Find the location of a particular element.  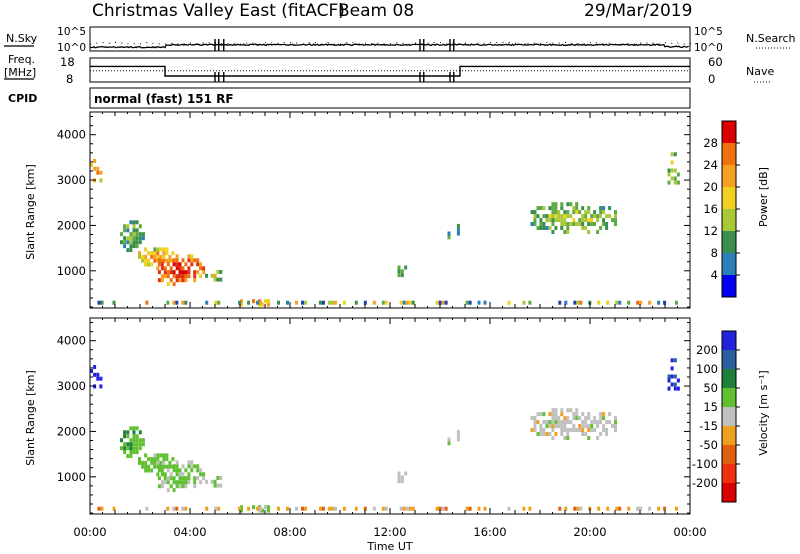

nsky-line is located at coordinates (389, 46).